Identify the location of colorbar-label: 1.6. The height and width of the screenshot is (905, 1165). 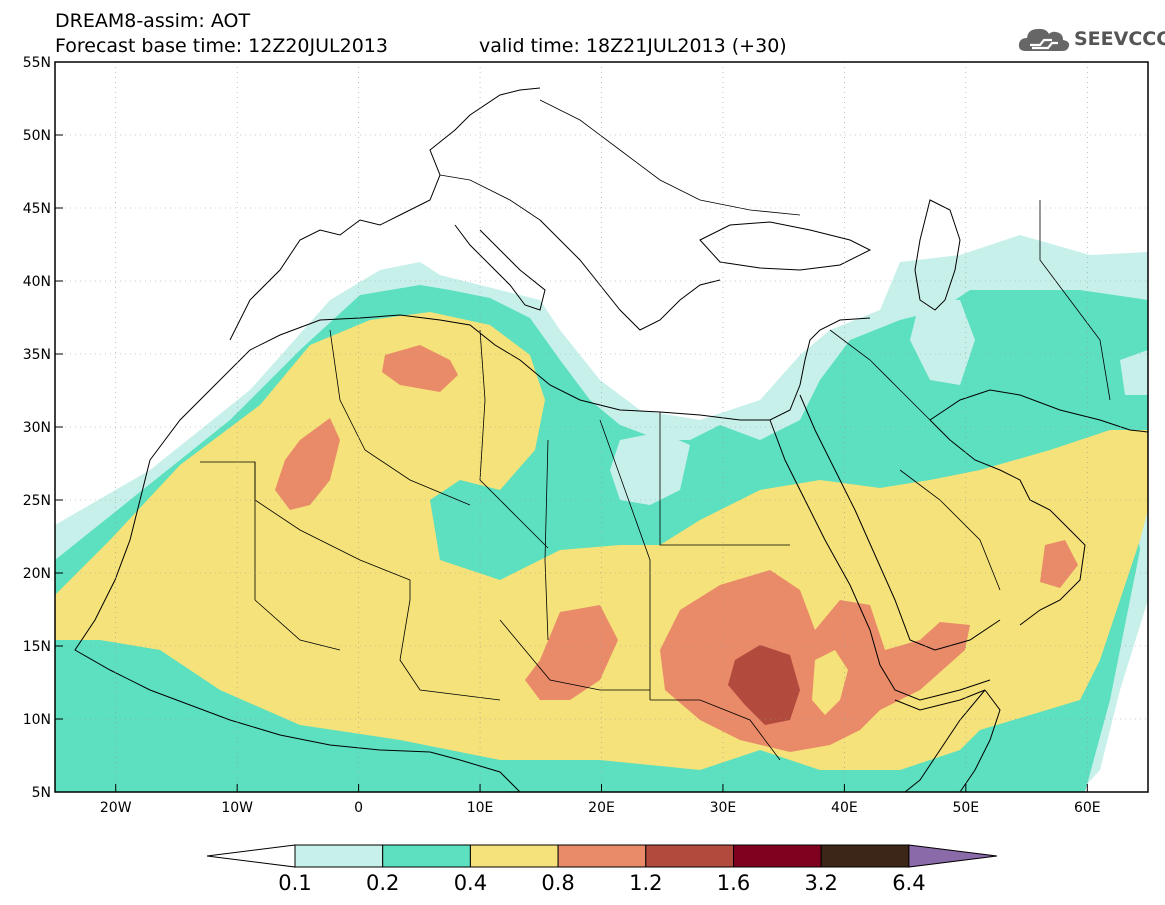
(733, 883).